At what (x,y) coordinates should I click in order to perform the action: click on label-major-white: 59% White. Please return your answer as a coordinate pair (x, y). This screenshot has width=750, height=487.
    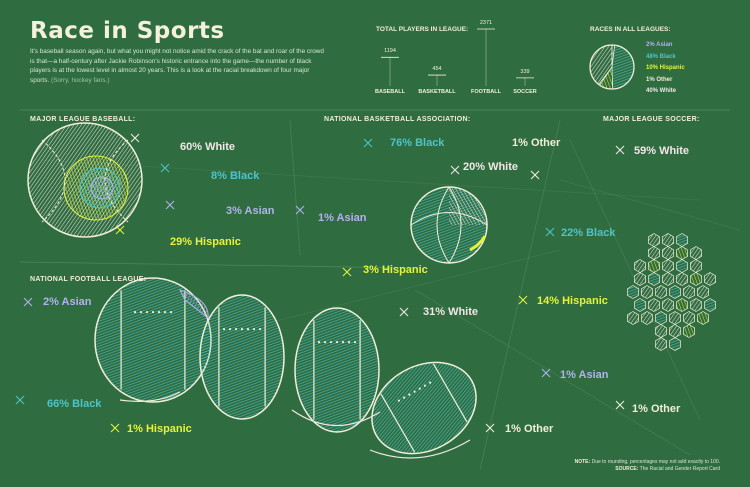
    Looking at the image, I should click on (662, 151).